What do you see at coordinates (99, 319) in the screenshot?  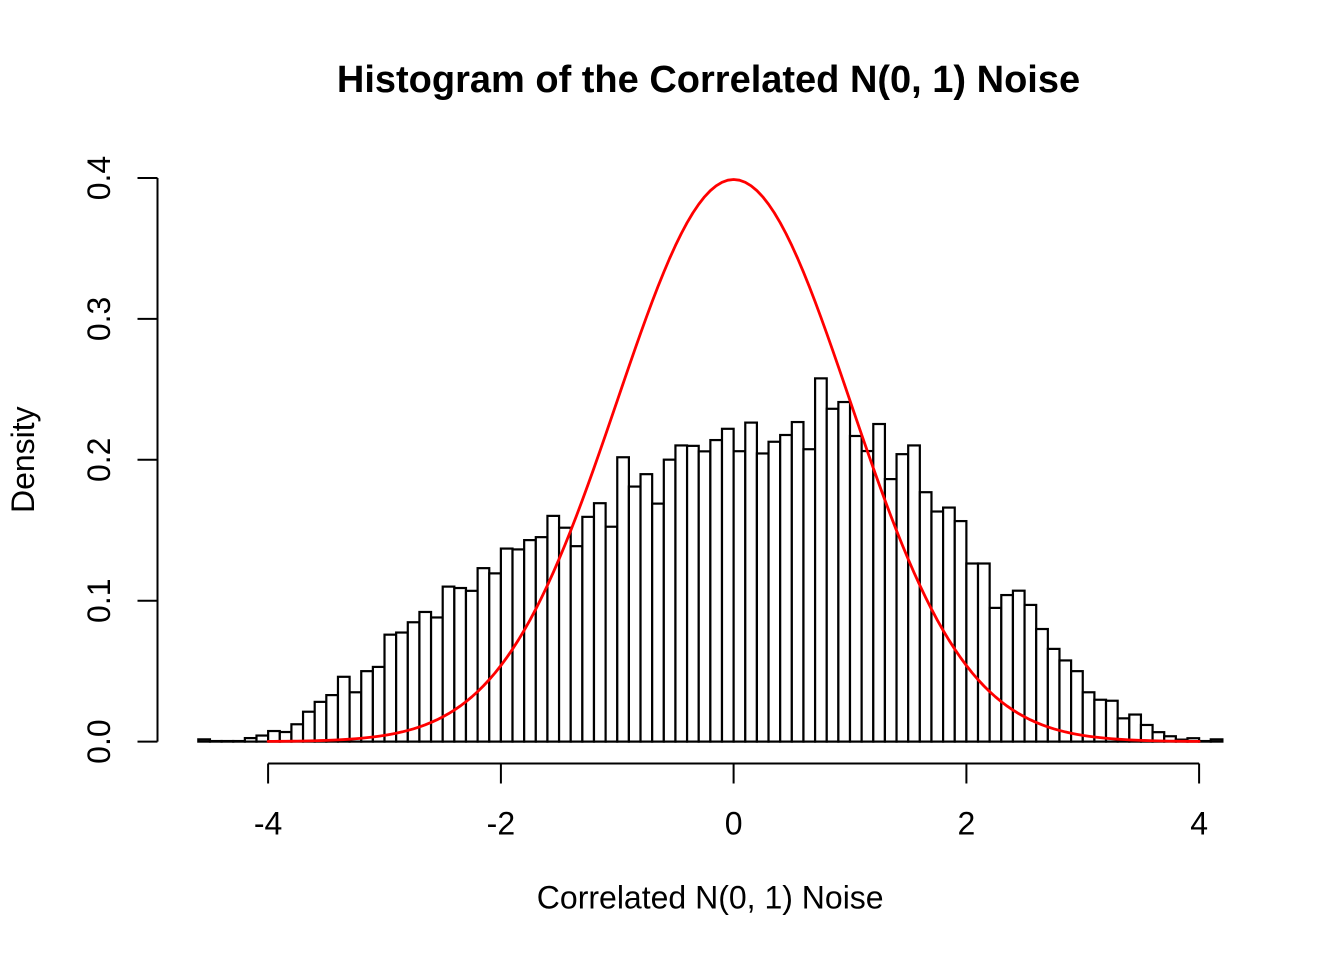 I see `svg-text: 0.3` at bounding box center [99, 319].